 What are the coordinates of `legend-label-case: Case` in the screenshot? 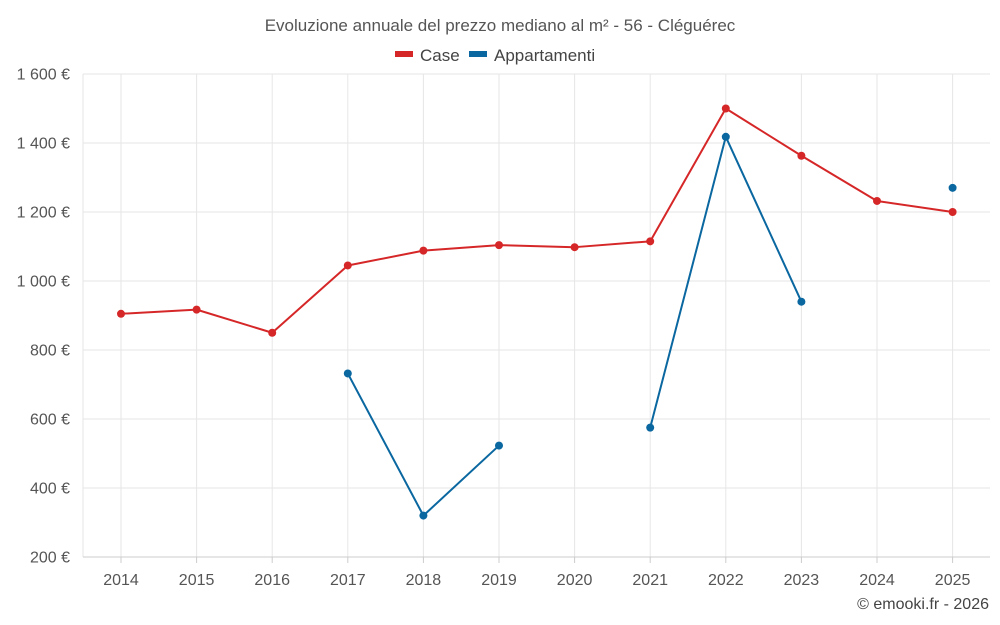 It's located at (440, 55).